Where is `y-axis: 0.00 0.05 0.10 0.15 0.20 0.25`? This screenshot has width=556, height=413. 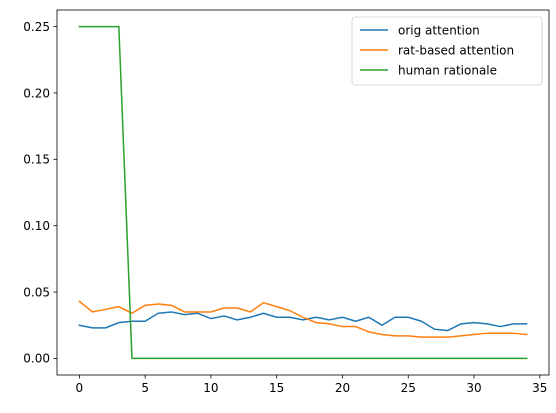
y-axis: 0.00 0.05 0.10 0.15 0.20 0.25 is located at coordinates (40, 193).